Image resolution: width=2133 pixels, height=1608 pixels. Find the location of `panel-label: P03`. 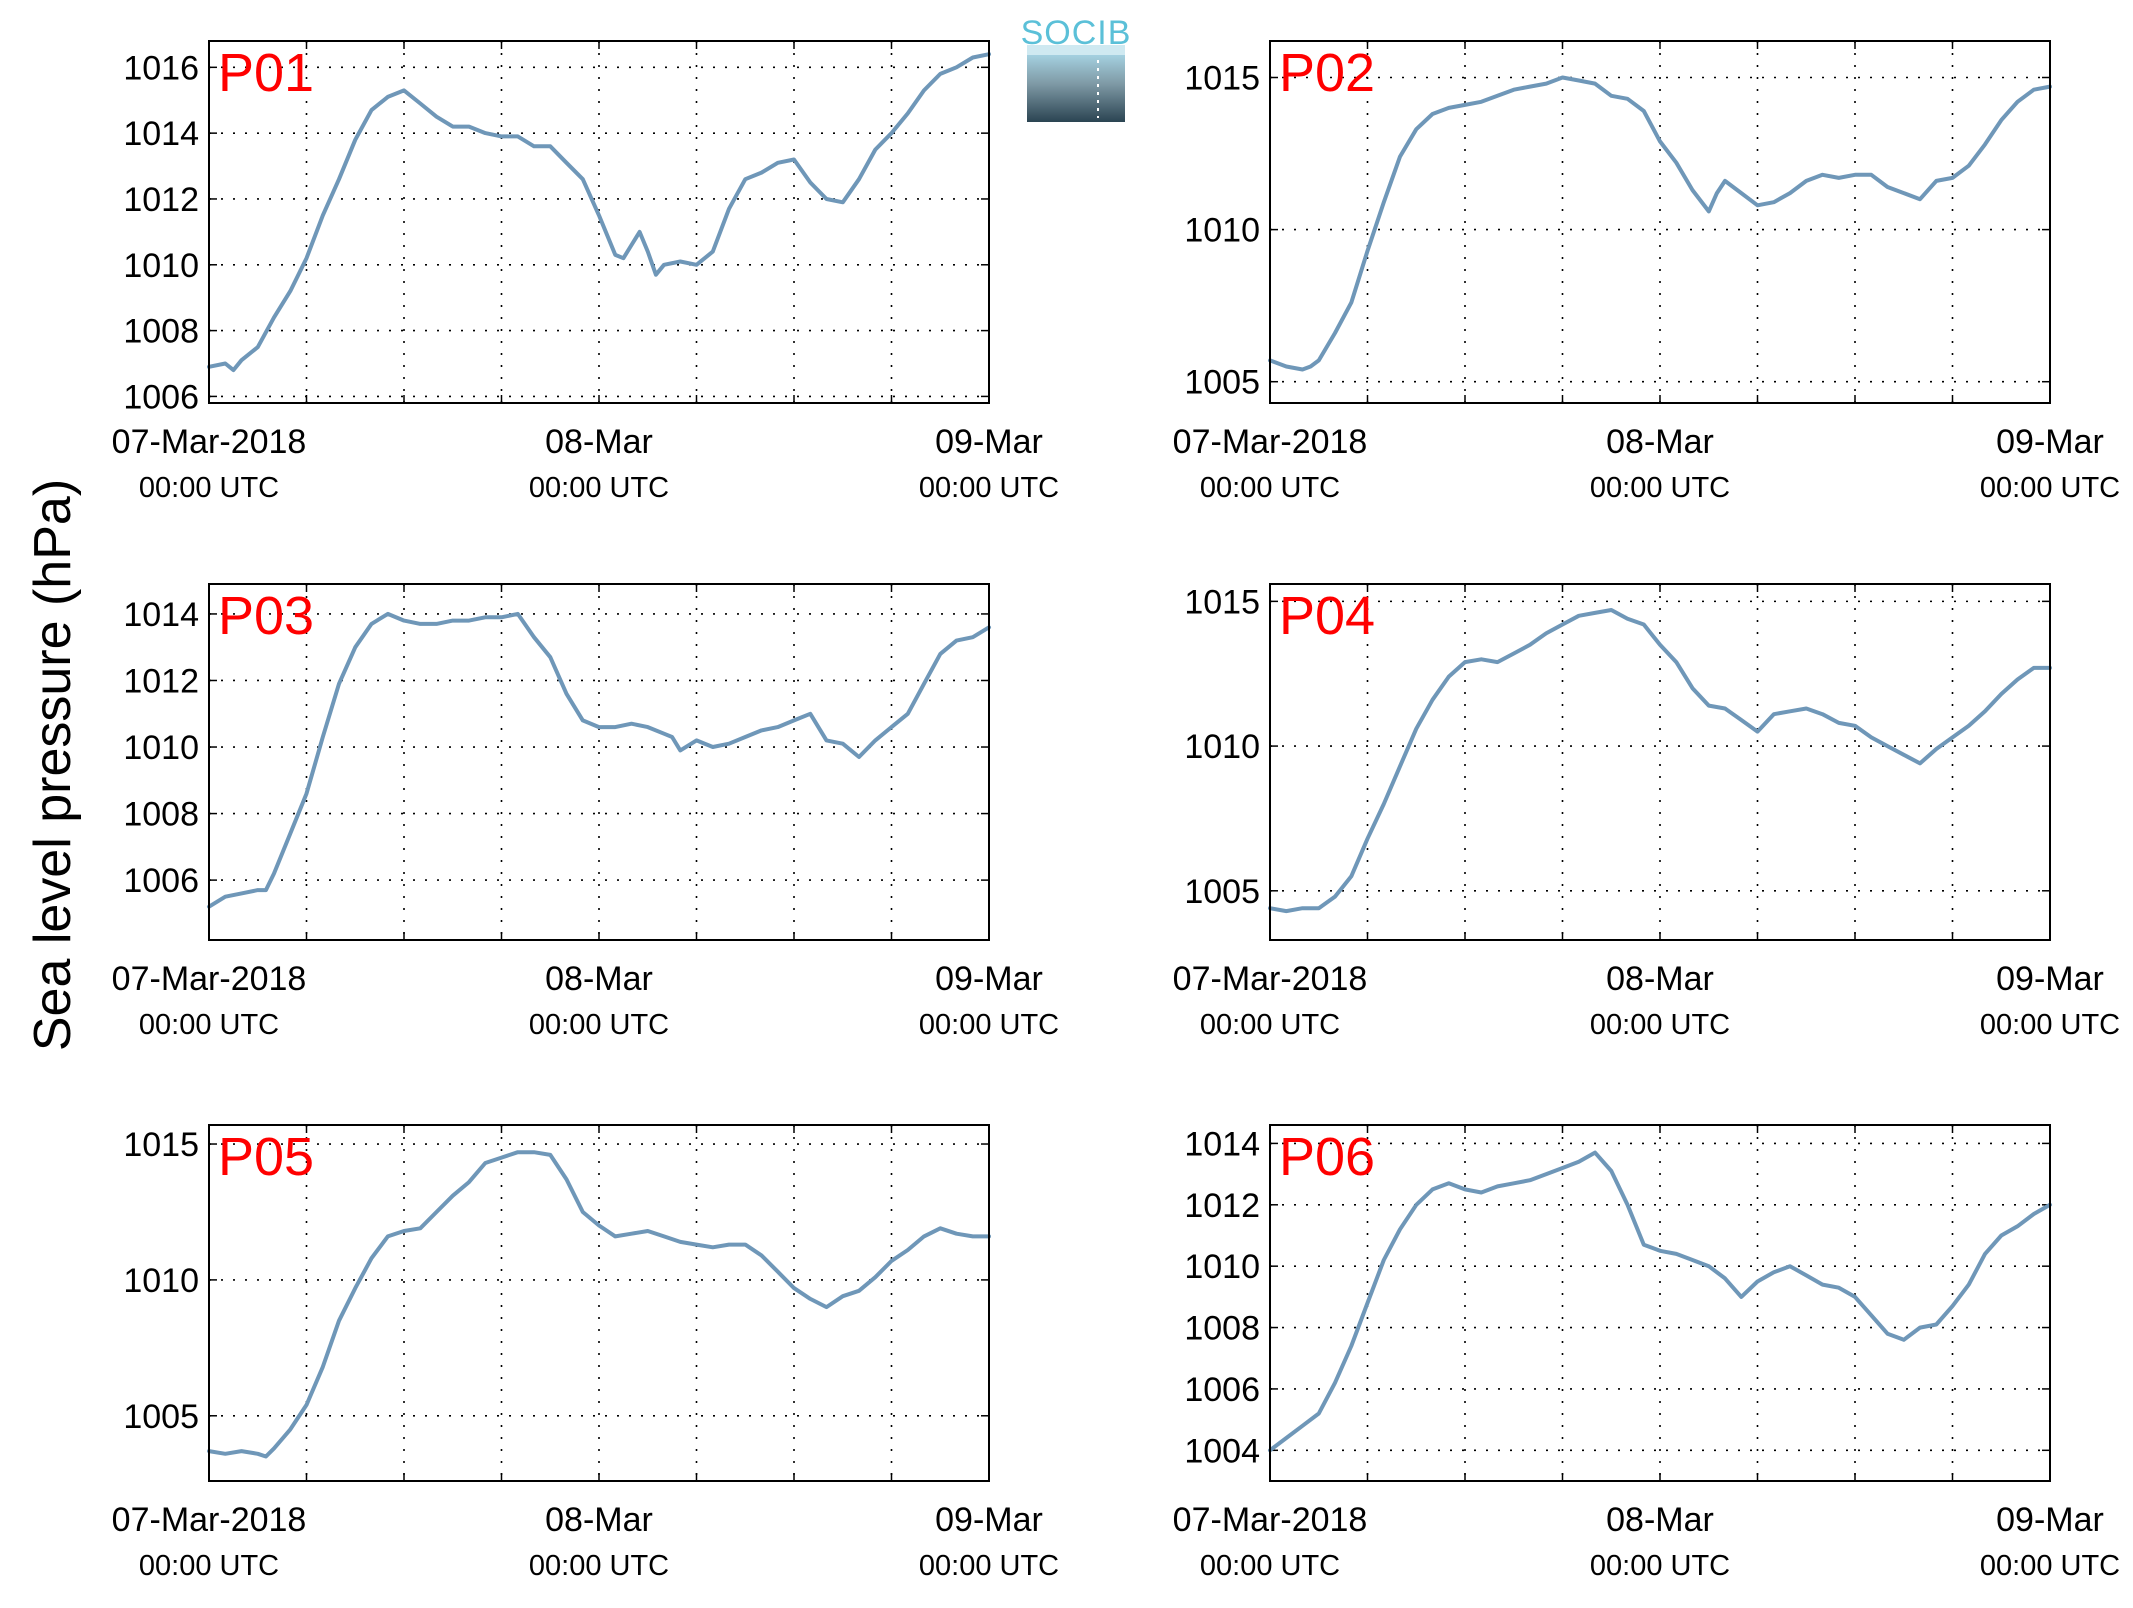

panel-label: P03 is located at coordinates (266, 616).